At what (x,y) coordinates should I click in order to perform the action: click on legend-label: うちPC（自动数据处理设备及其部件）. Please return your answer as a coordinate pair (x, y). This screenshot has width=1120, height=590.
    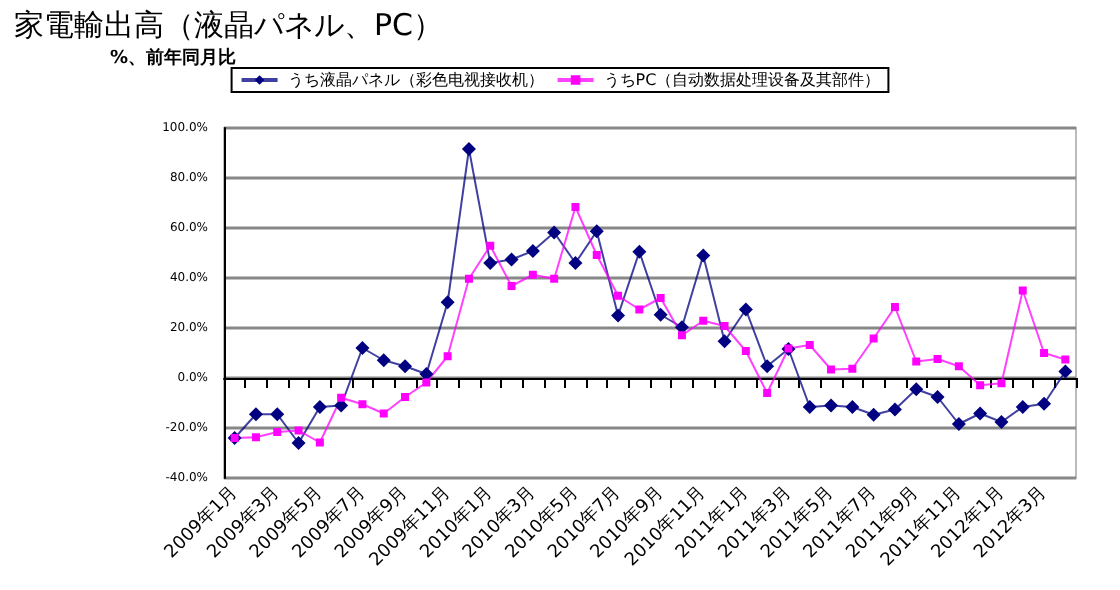
    Looking at the image, I should click on (742, 80).